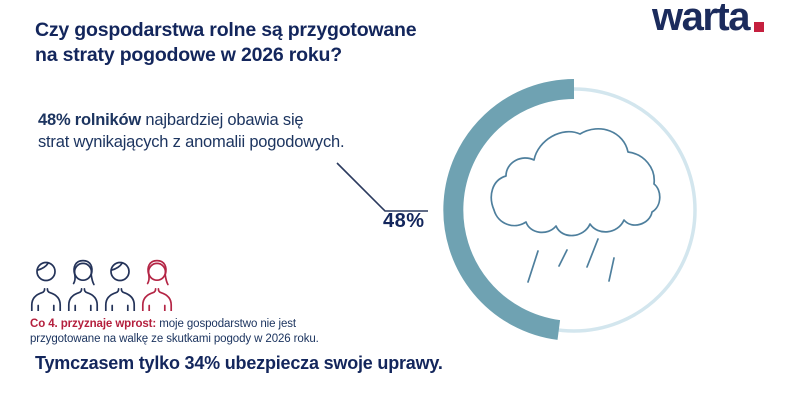 The width and height of the screenshot is (800, 400). Describe the element at coordinates (701, 19) in the screenshot. I see `warta-logo-text: warta` at that location.